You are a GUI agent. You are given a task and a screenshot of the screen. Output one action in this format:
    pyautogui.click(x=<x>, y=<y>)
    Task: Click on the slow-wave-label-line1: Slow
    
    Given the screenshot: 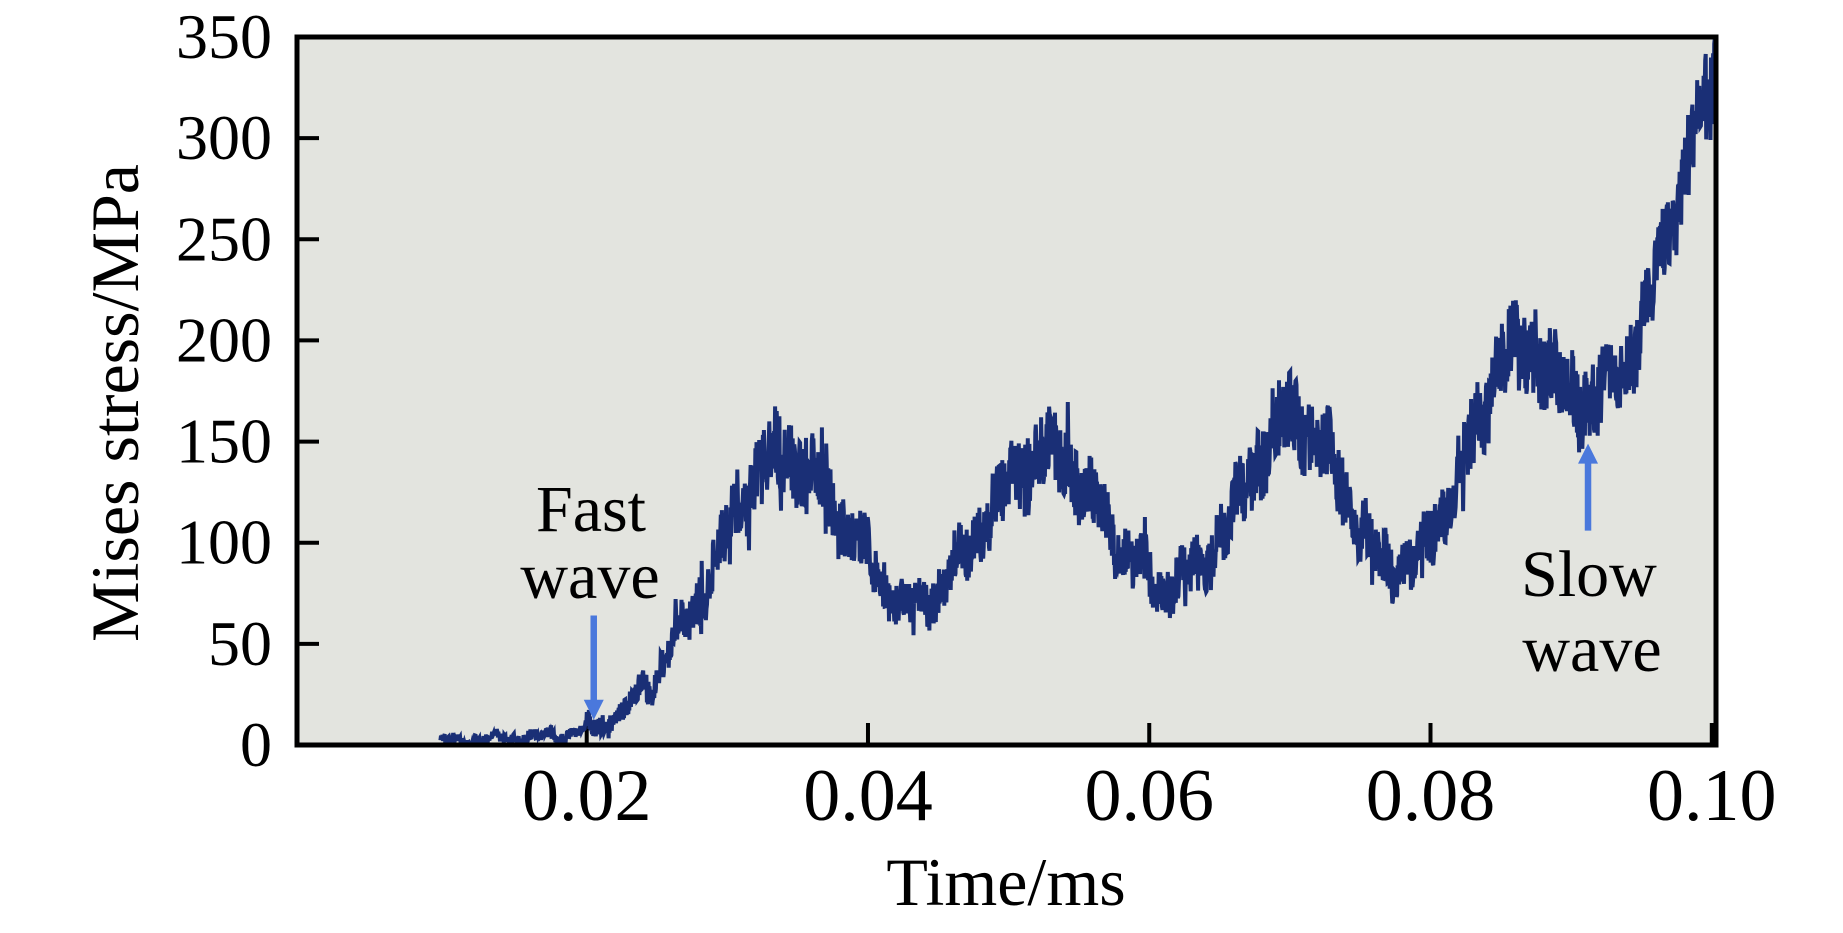 What is the action you would take?
    pyautogui.click(x=1589, y=574)
    